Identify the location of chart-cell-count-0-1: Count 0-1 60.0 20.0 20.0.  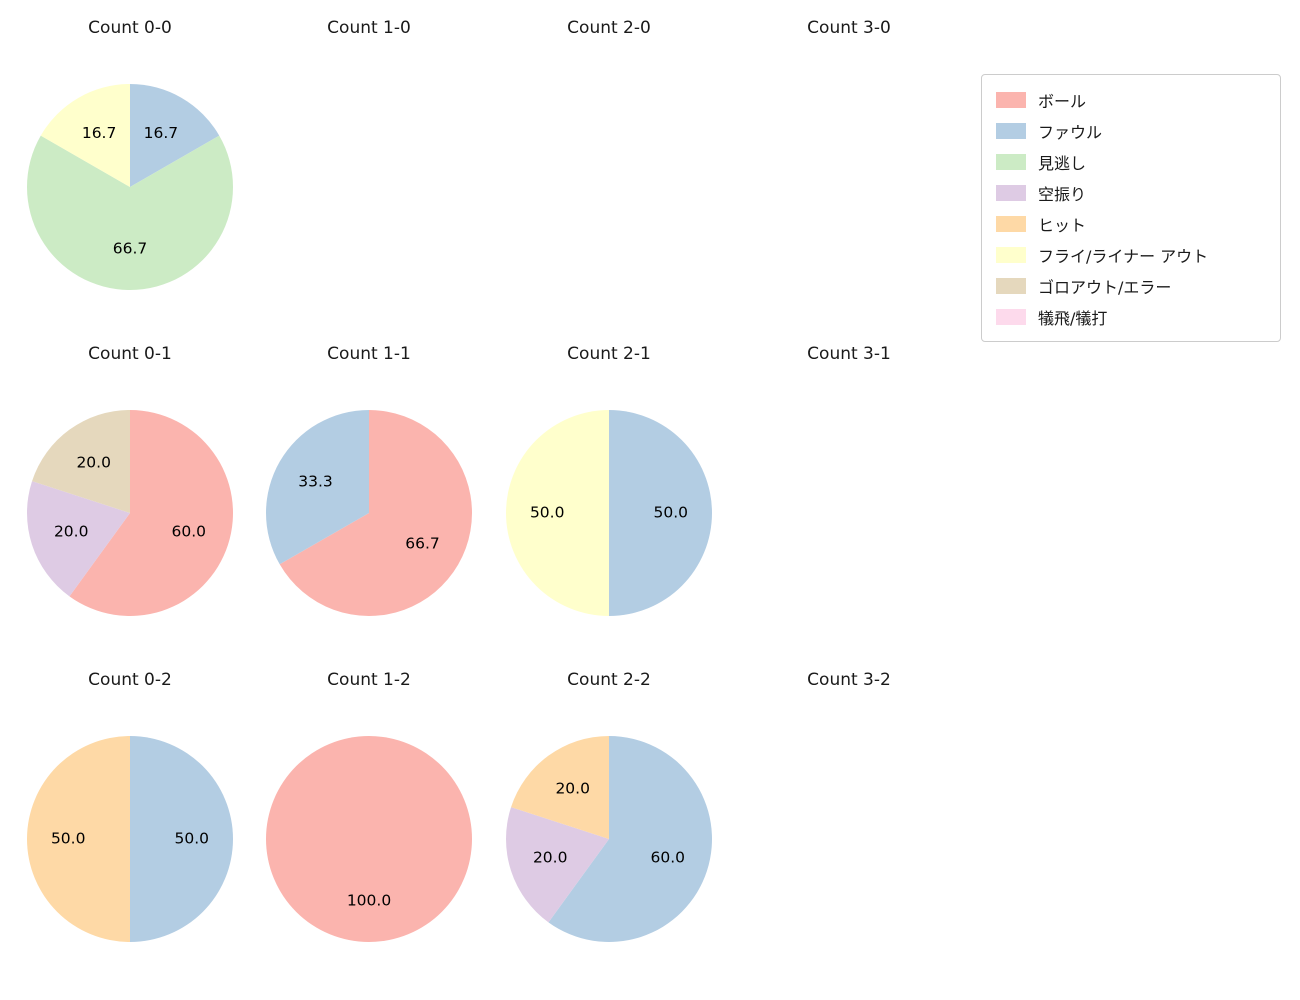
(130, 480).